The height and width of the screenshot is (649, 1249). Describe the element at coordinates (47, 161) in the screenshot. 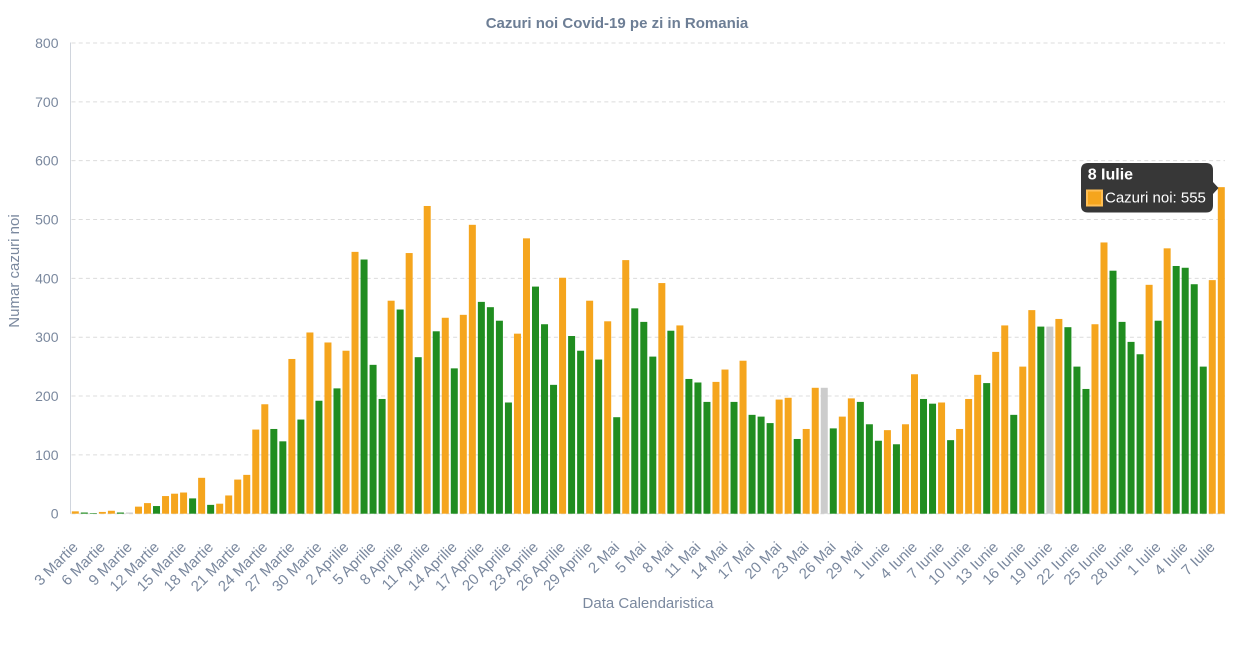

I see `svg-text: 600` at that location.